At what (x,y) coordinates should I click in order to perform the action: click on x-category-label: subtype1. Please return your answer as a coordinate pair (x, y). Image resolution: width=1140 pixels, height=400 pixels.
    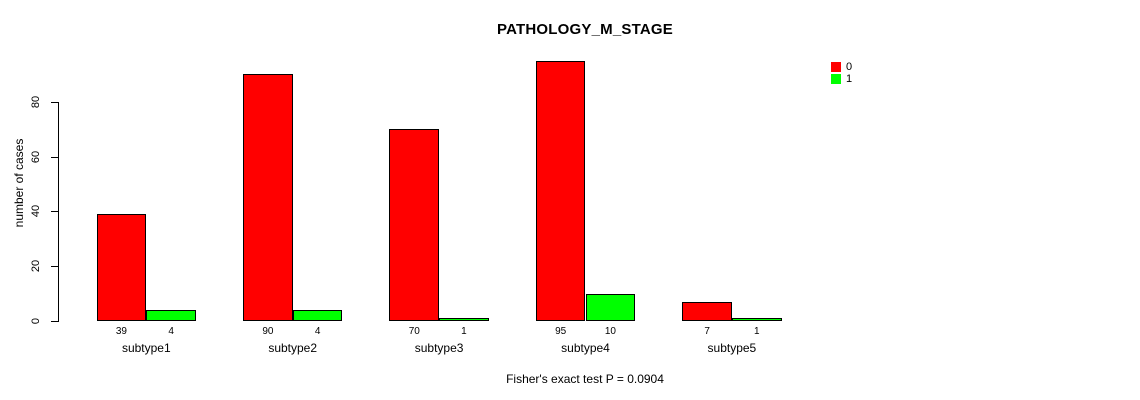
    Looking at the image, I should click on (146, 348).